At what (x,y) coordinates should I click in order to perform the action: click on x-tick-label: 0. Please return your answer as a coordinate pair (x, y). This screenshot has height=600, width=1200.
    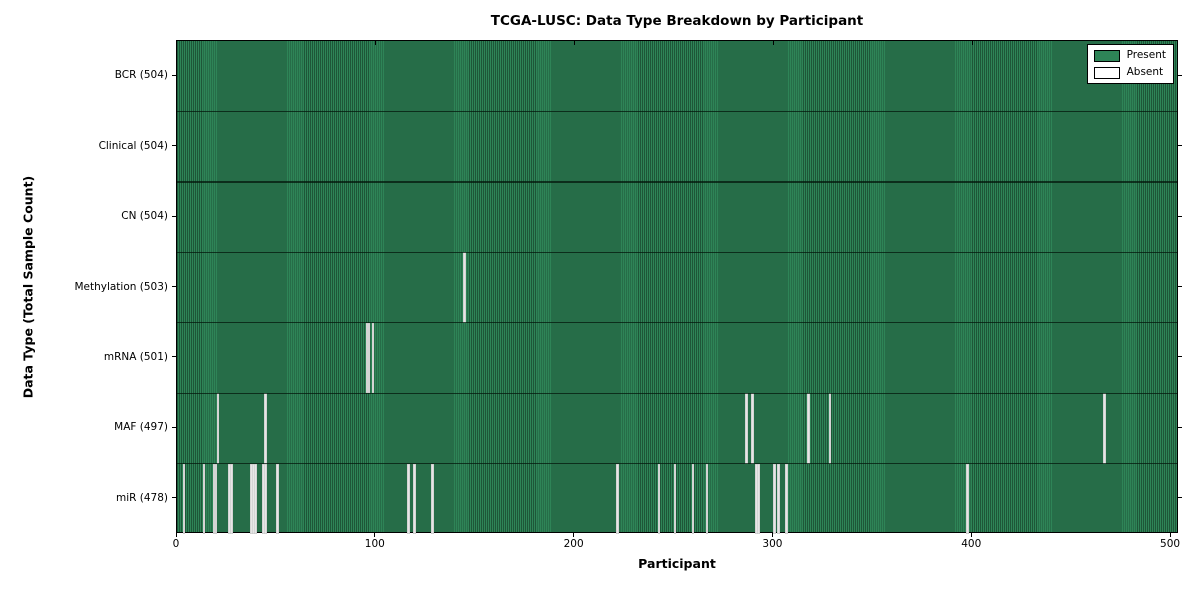
    Looking at the image, I should click on (176, 544).